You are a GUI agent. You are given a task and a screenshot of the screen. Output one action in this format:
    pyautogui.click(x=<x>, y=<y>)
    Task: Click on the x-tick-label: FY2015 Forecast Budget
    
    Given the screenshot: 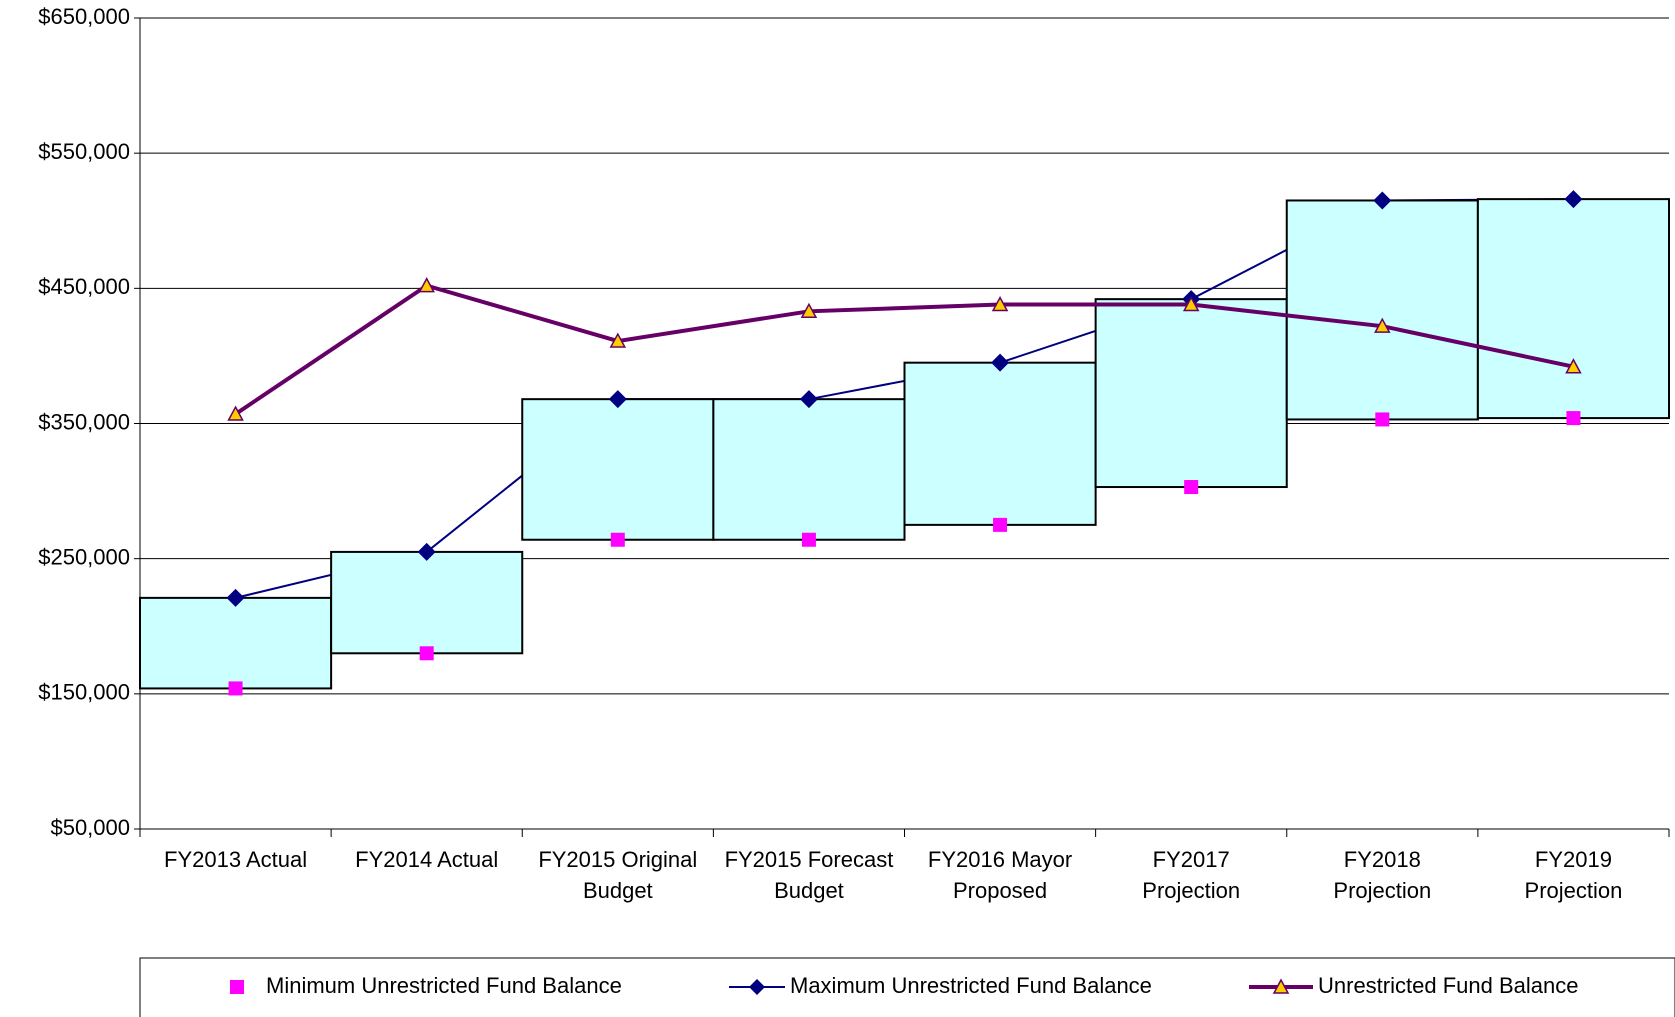 What is the action you would take?
    pyautogui.click(x=809, y=875)
    